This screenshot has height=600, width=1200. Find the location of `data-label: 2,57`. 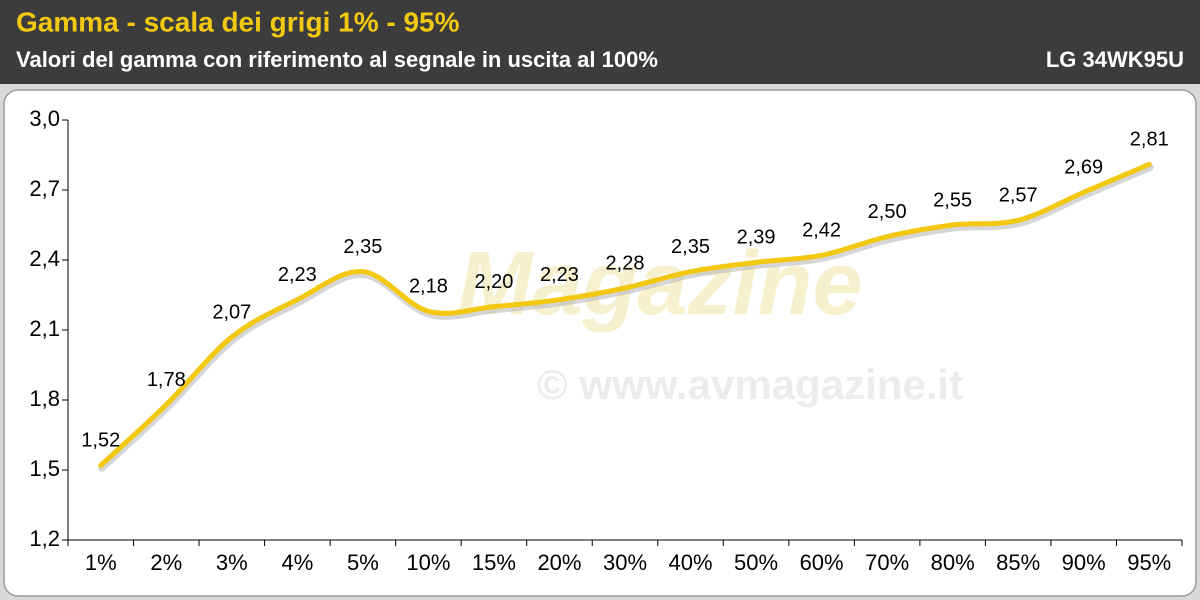

data-label: 2,57 is located at coordinates (1018, 196).